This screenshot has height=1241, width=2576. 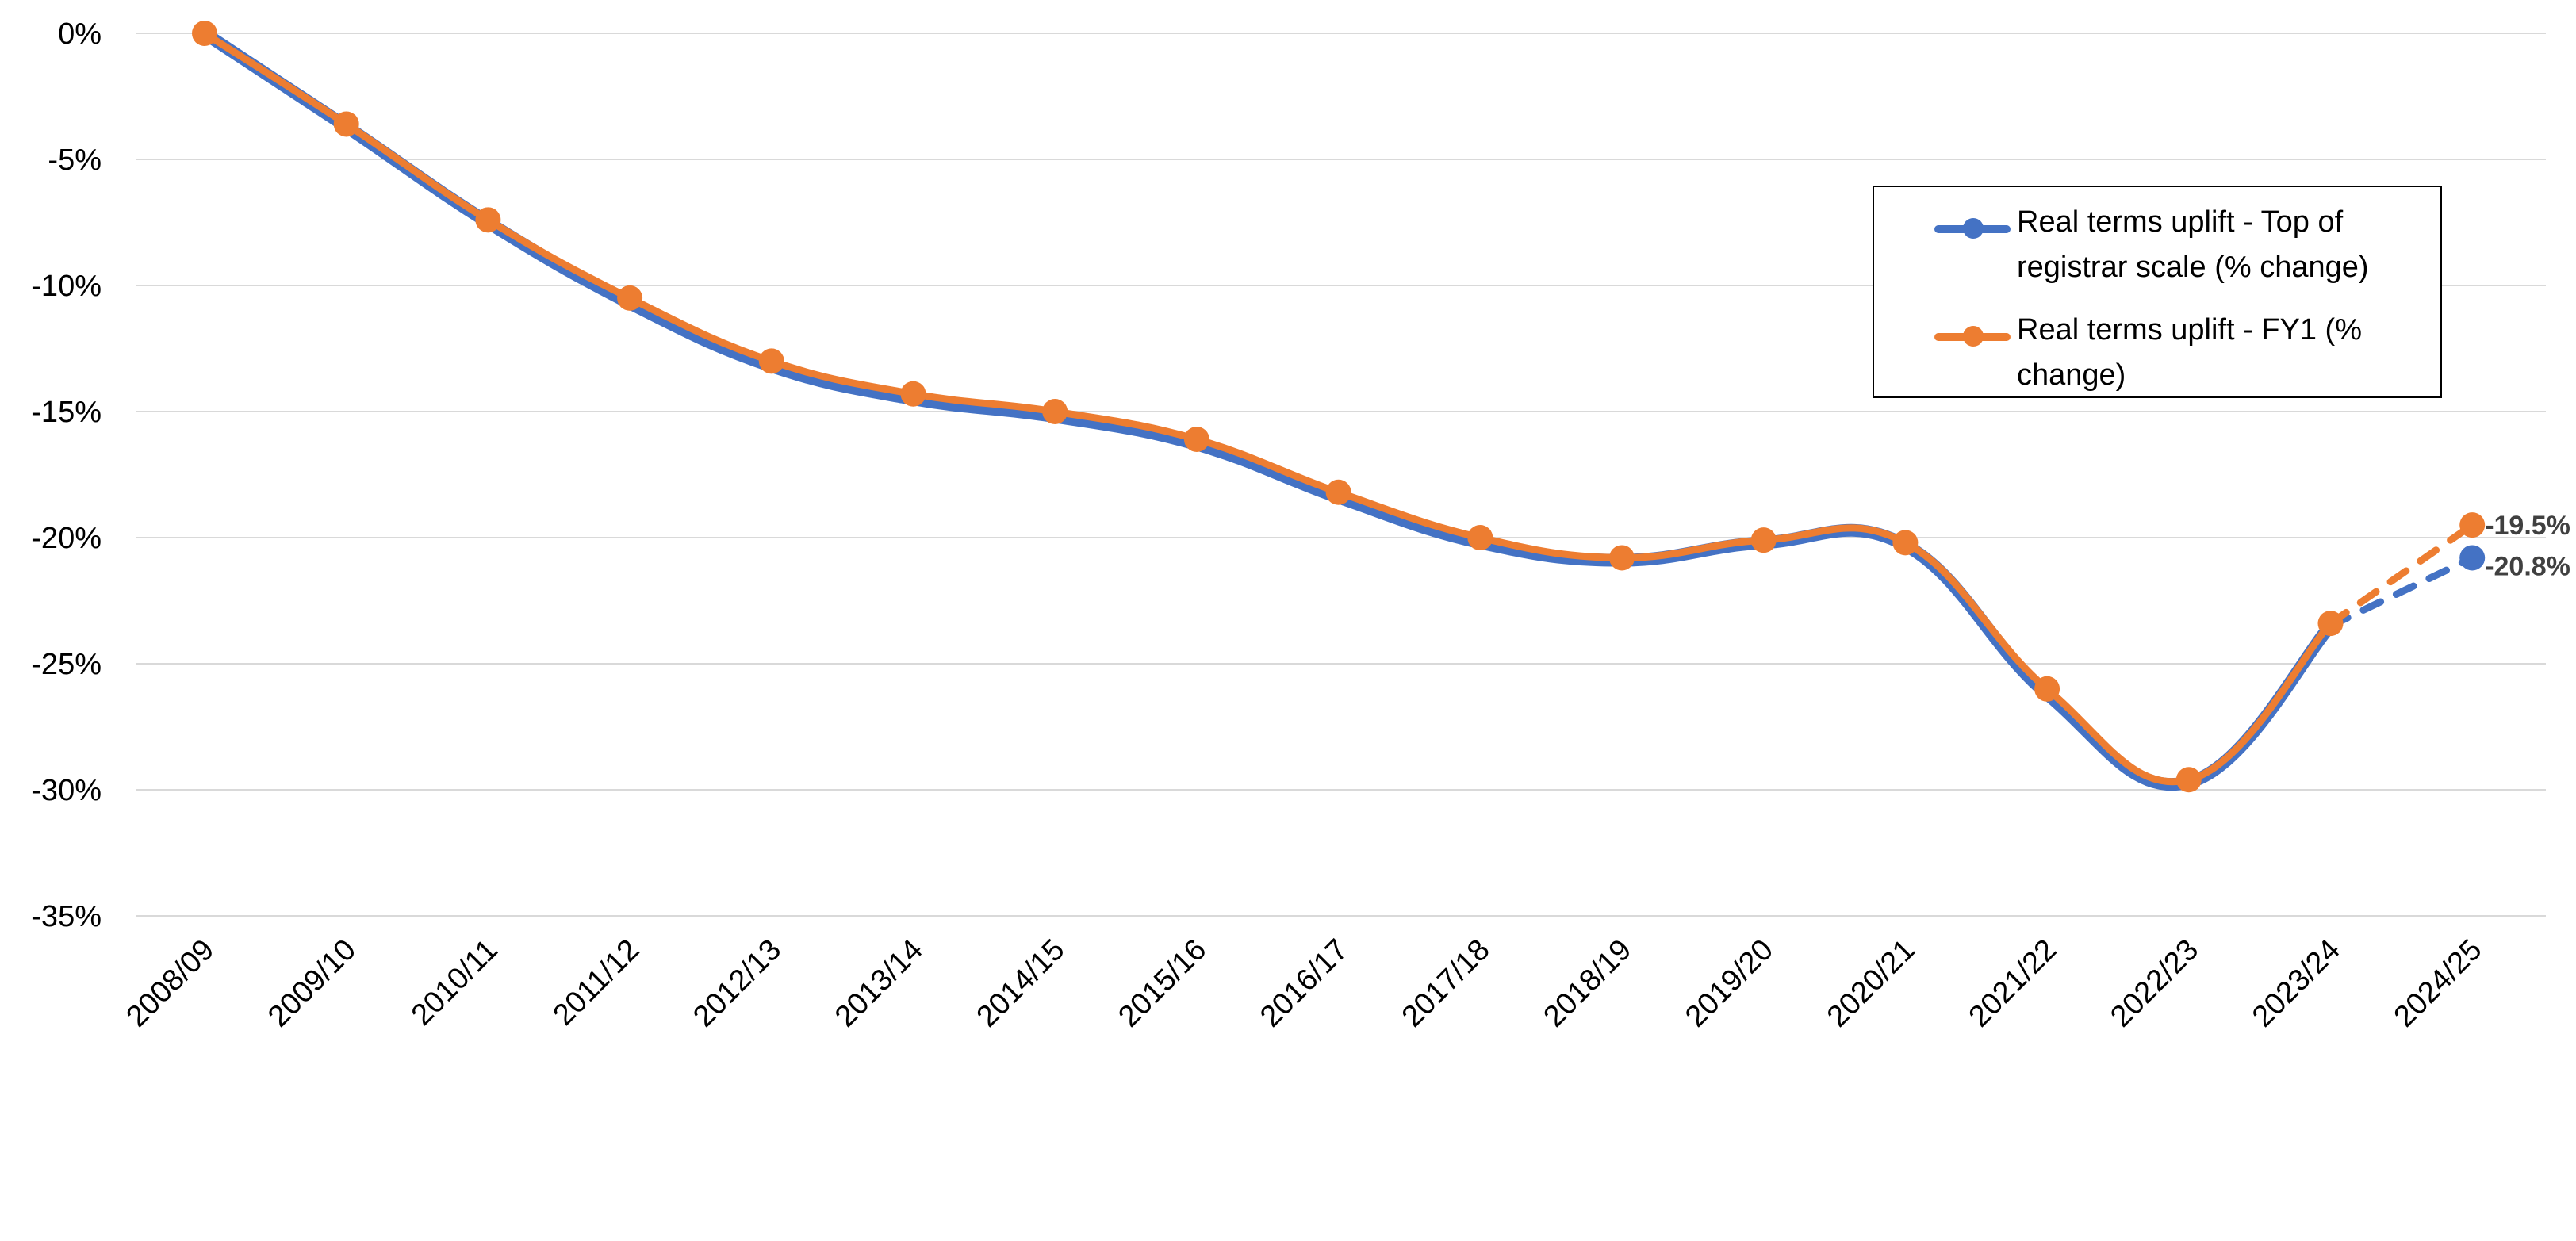 I want to click on y-tick-label: 0%, so click(x=80, y=34).